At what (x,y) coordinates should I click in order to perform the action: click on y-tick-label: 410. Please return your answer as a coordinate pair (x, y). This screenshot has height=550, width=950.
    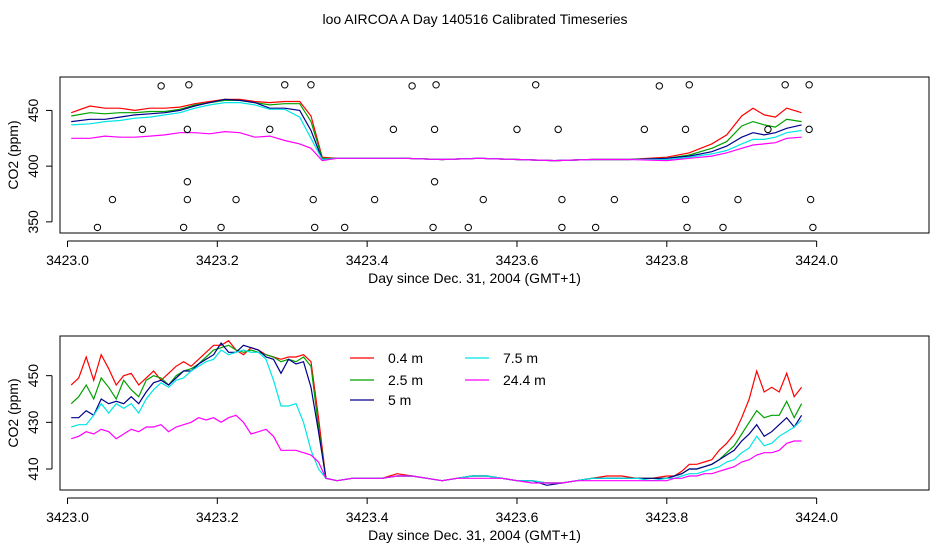
    Looking at the image, I should click on (33, 469).